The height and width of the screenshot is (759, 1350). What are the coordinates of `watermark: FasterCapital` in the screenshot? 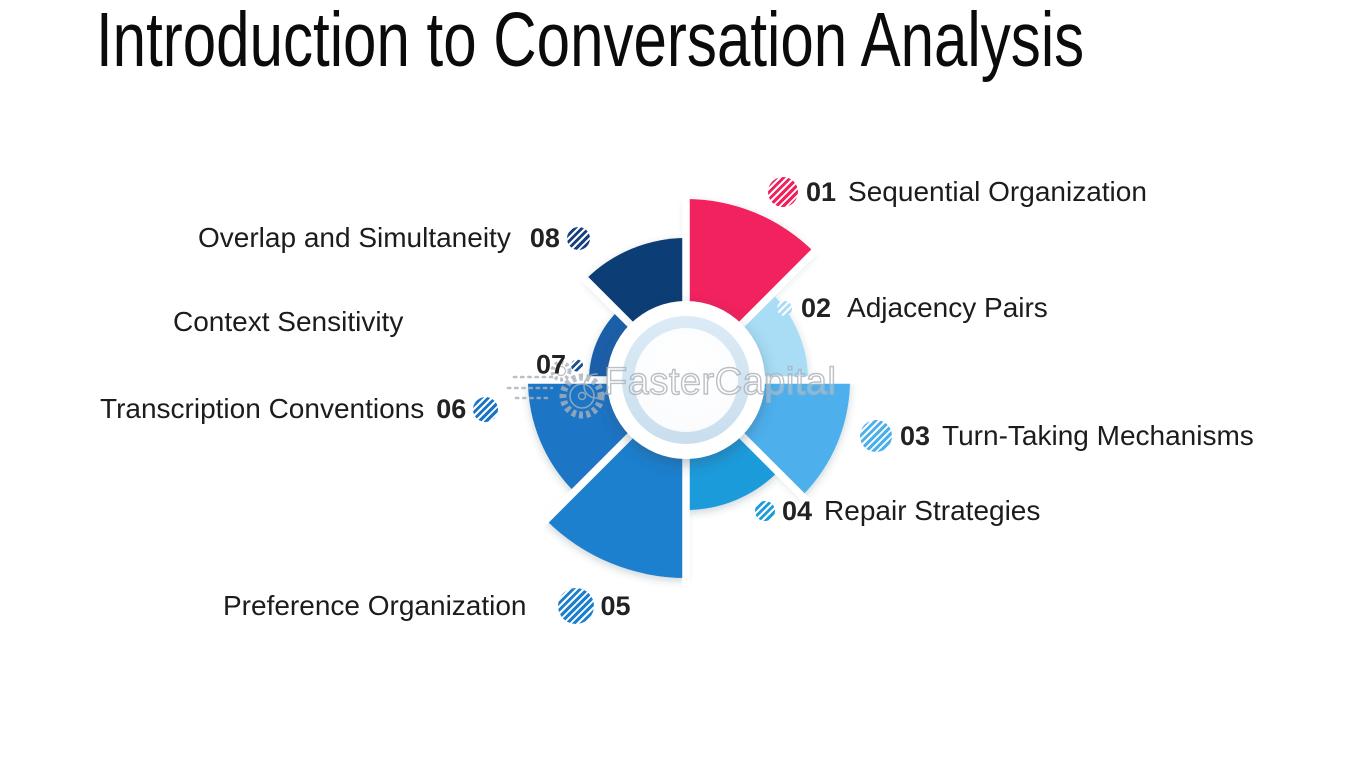 It's located at (671, 389).